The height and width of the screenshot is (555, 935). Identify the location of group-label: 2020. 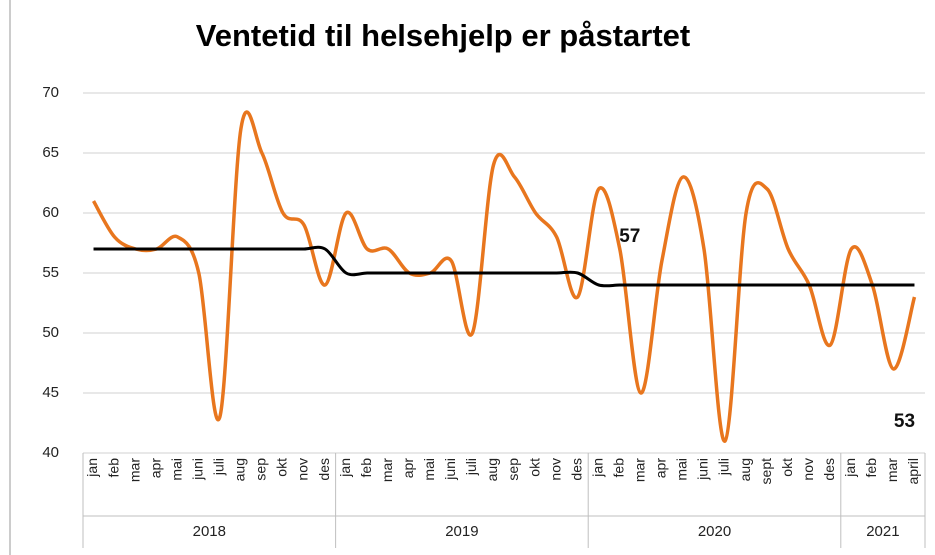
(714, 531).